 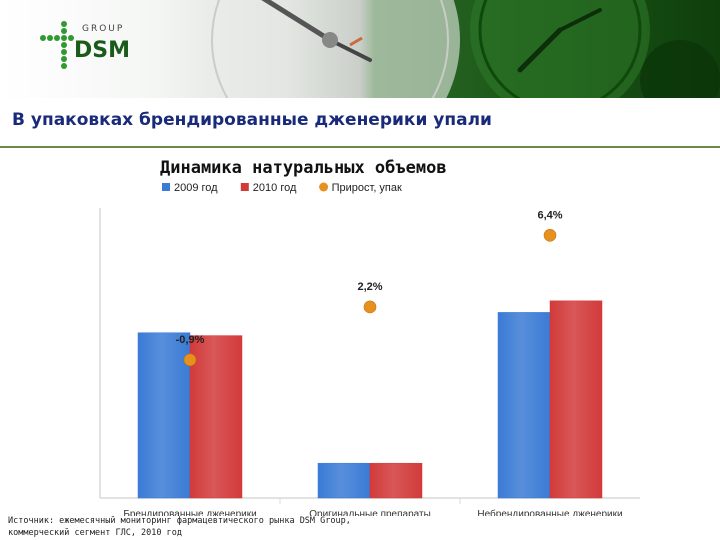 I want to click on growth-data-label-1: -0,9%, so click(x=190, y=340).